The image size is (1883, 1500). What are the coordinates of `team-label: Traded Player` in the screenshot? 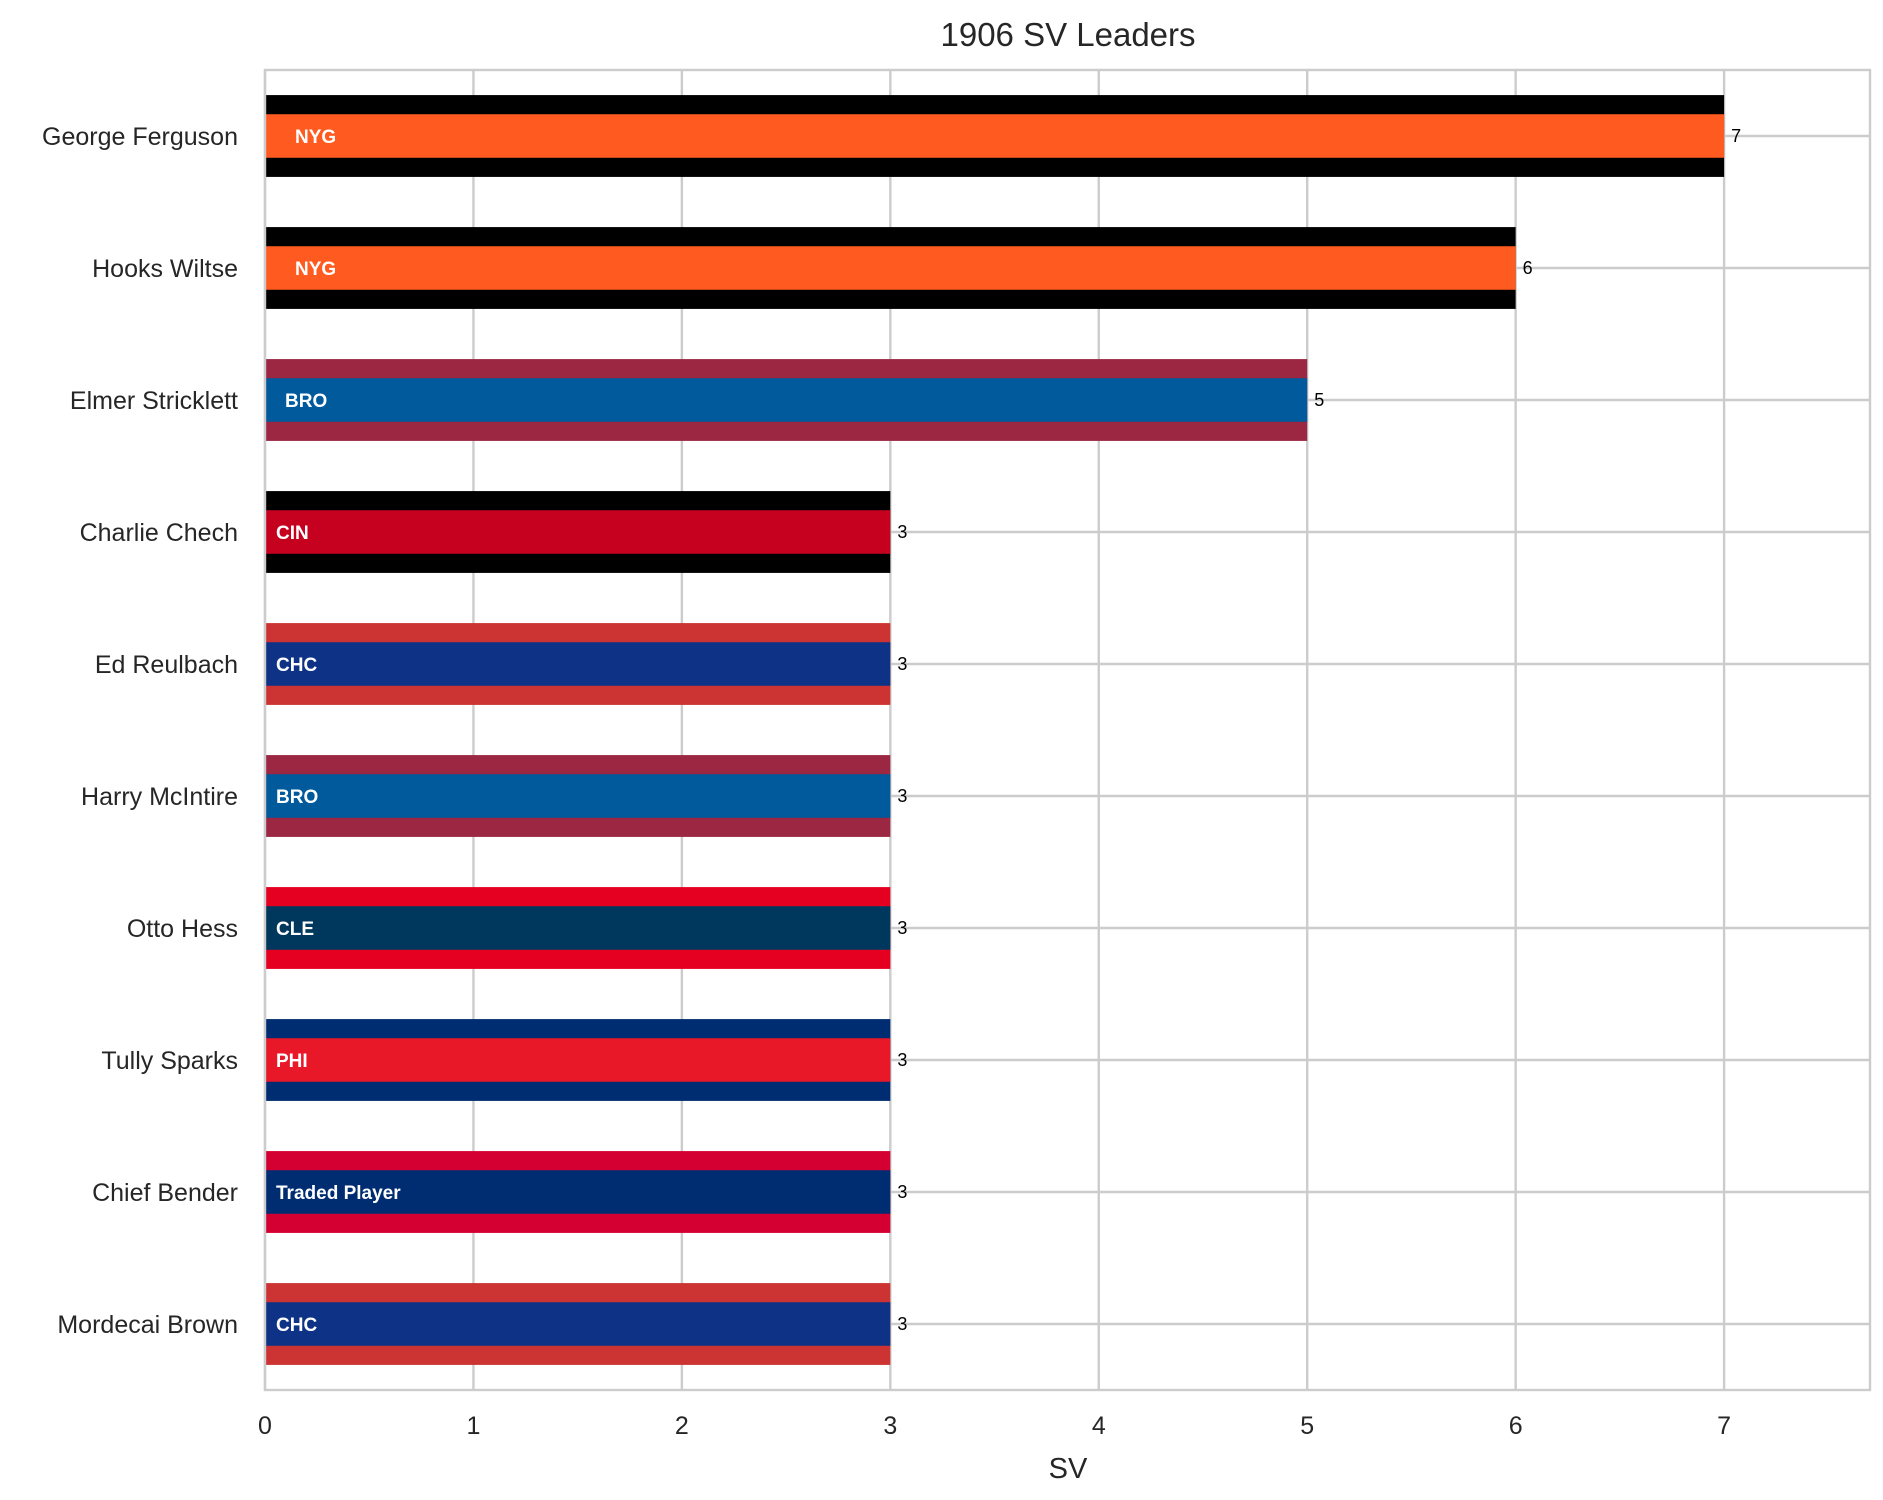 It's located at (338, 1193).